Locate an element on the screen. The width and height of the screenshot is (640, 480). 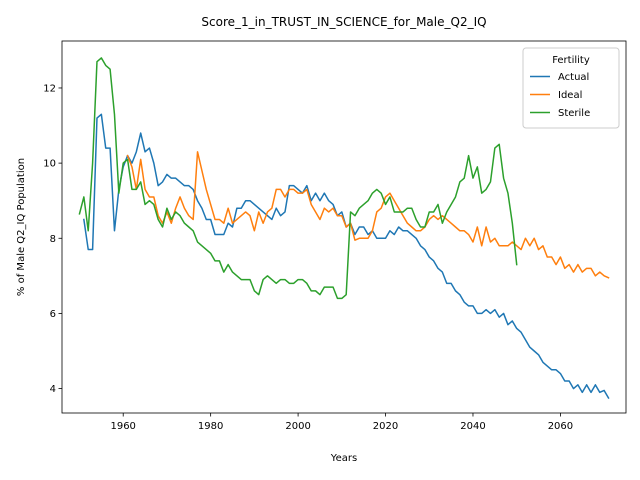
x-tick-label: 2060 is located at coordinates (560, 426).